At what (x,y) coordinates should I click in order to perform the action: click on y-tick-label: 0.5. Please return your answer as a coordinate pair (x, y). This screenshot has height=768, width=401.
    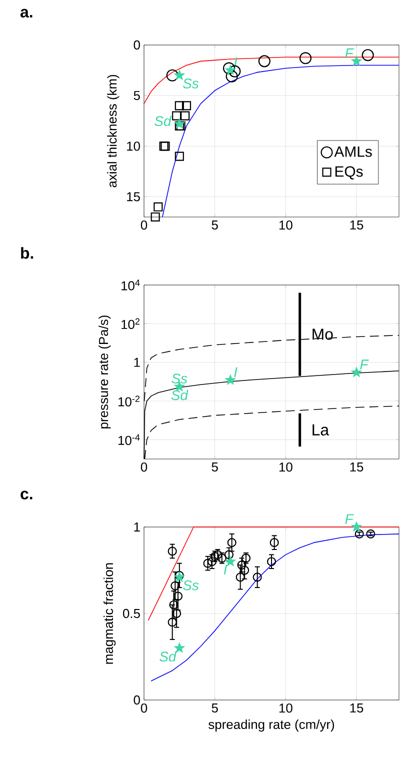
    Looking at the image, I should click on (131, 613).